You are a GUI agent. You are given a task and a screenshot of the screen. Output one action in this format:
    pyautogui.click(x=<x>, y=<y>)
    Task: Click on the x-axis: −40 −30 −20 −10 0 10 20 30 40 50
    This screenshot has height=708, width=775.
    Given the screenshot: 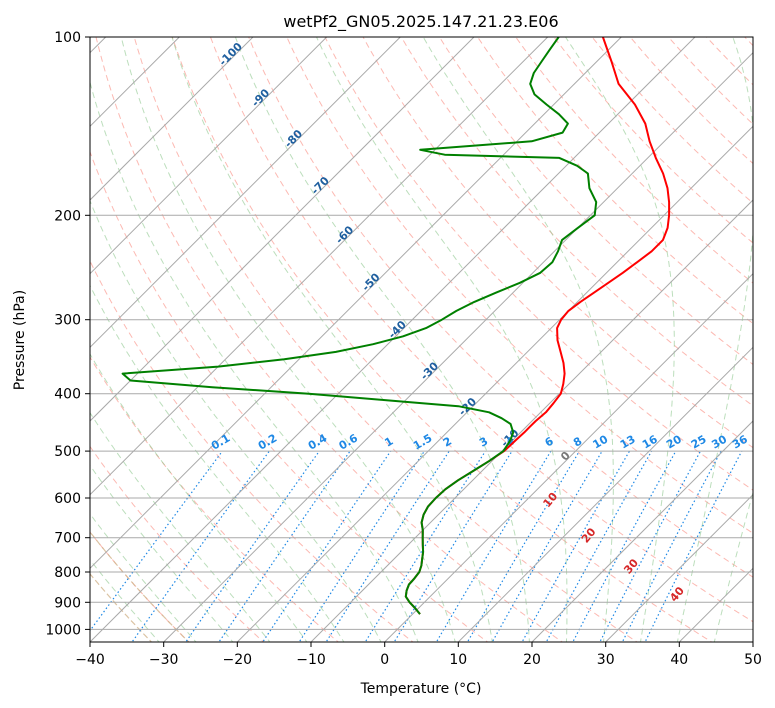 What is the action you would take?
    pyautogui.click(x=418, y=655)
    